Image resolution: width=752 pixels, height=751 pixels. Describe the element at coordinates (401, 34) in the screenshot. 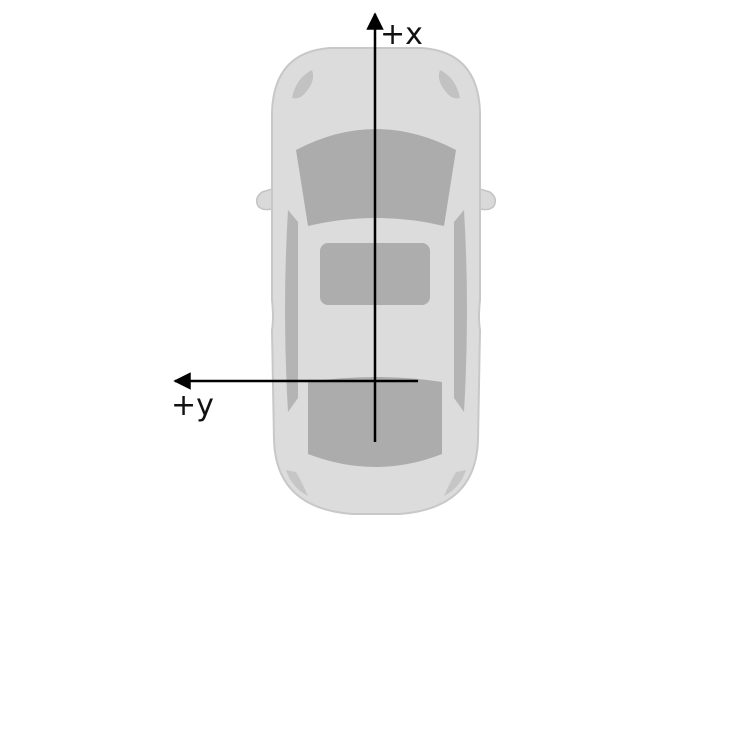

I see `x-axis-label: +x` at that location.